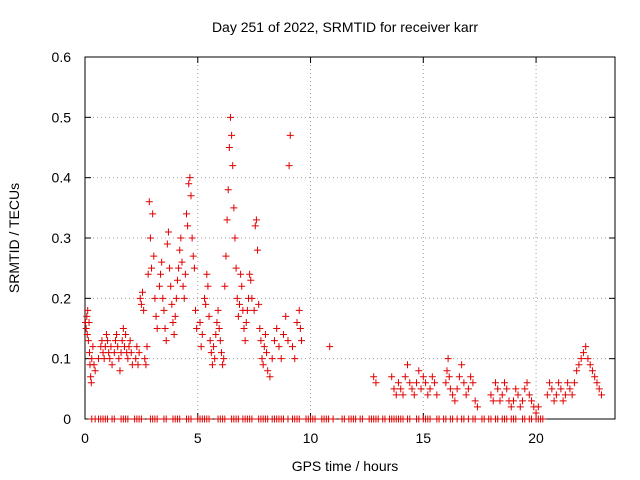 The height and width of the screenshot is (480, 640). Describe the element at coordinates (311, 438) in the screenshot. I see `x-tick-label: 10` at that location.